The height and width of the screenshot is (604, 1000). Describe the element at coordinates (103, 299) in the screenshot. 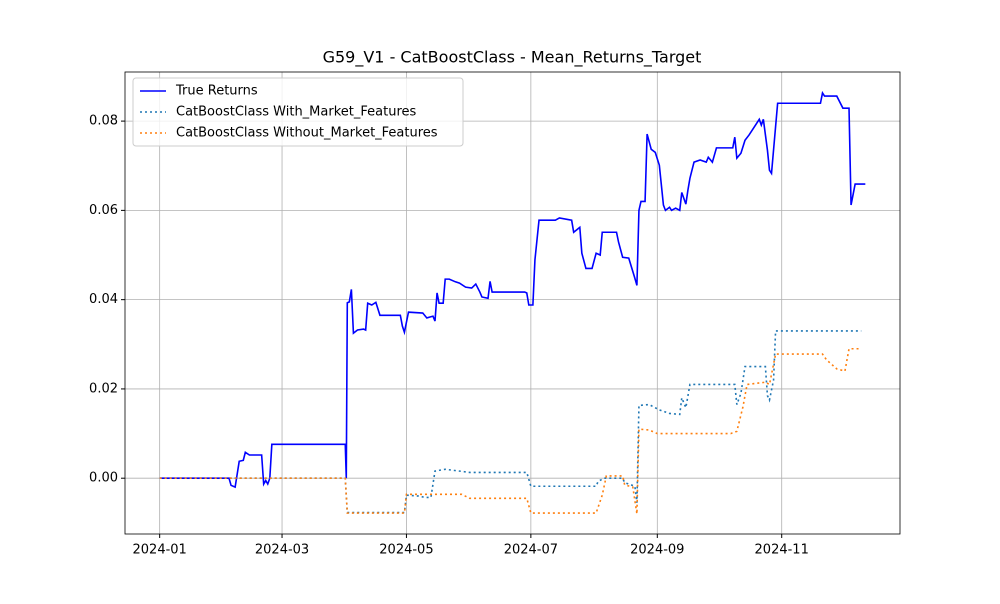

I see `y-tick-label: 0.04` at that location.